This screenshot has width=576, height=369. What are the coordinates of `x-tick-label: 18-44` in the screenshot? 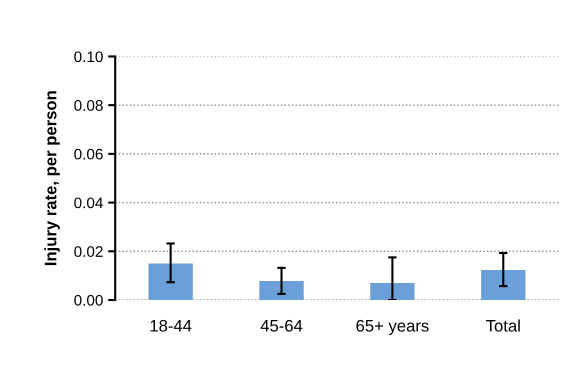 It's located at (171, 326).